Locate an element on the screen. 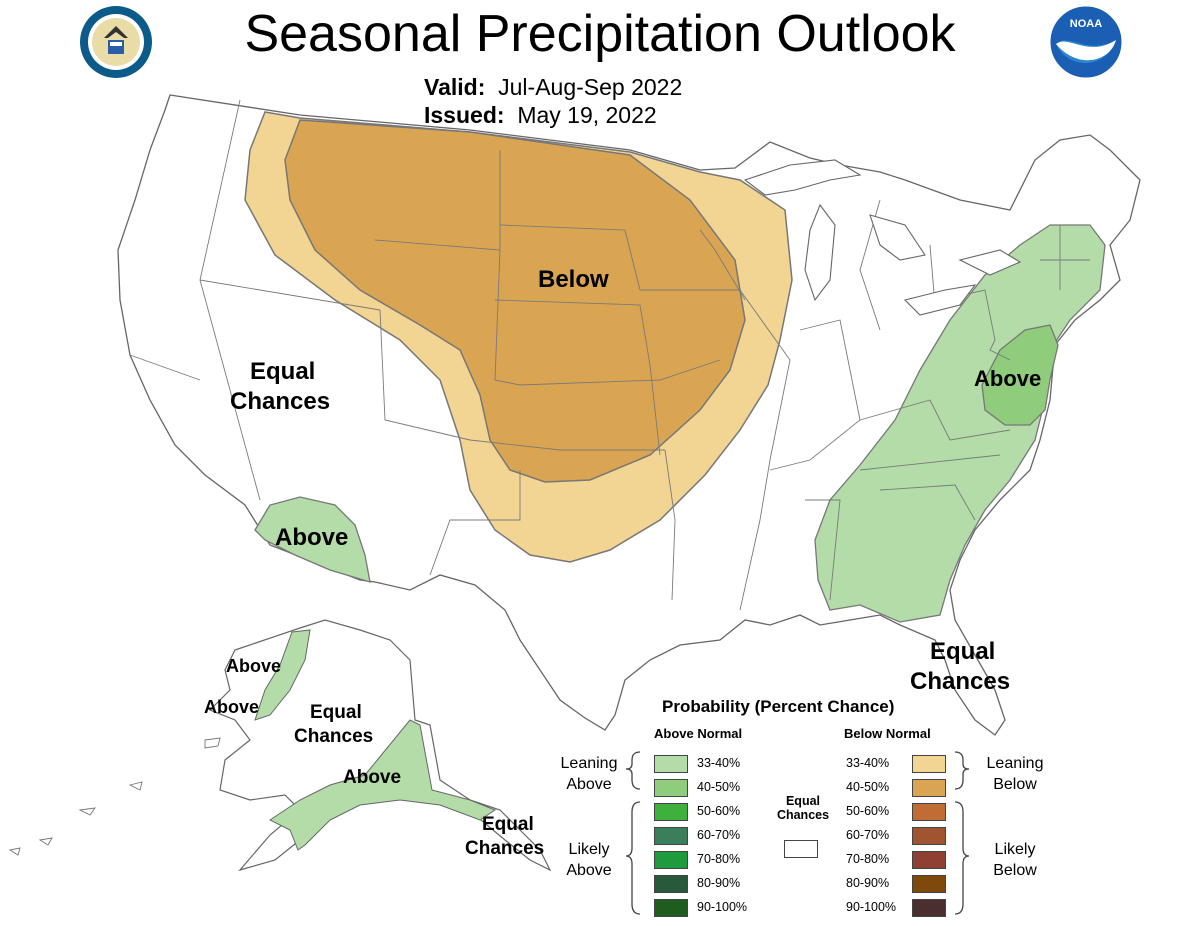 This screenshot has height=926, width=1200. issued-line: Issued: May 19, 2022 is located at coordinates (540, 115).